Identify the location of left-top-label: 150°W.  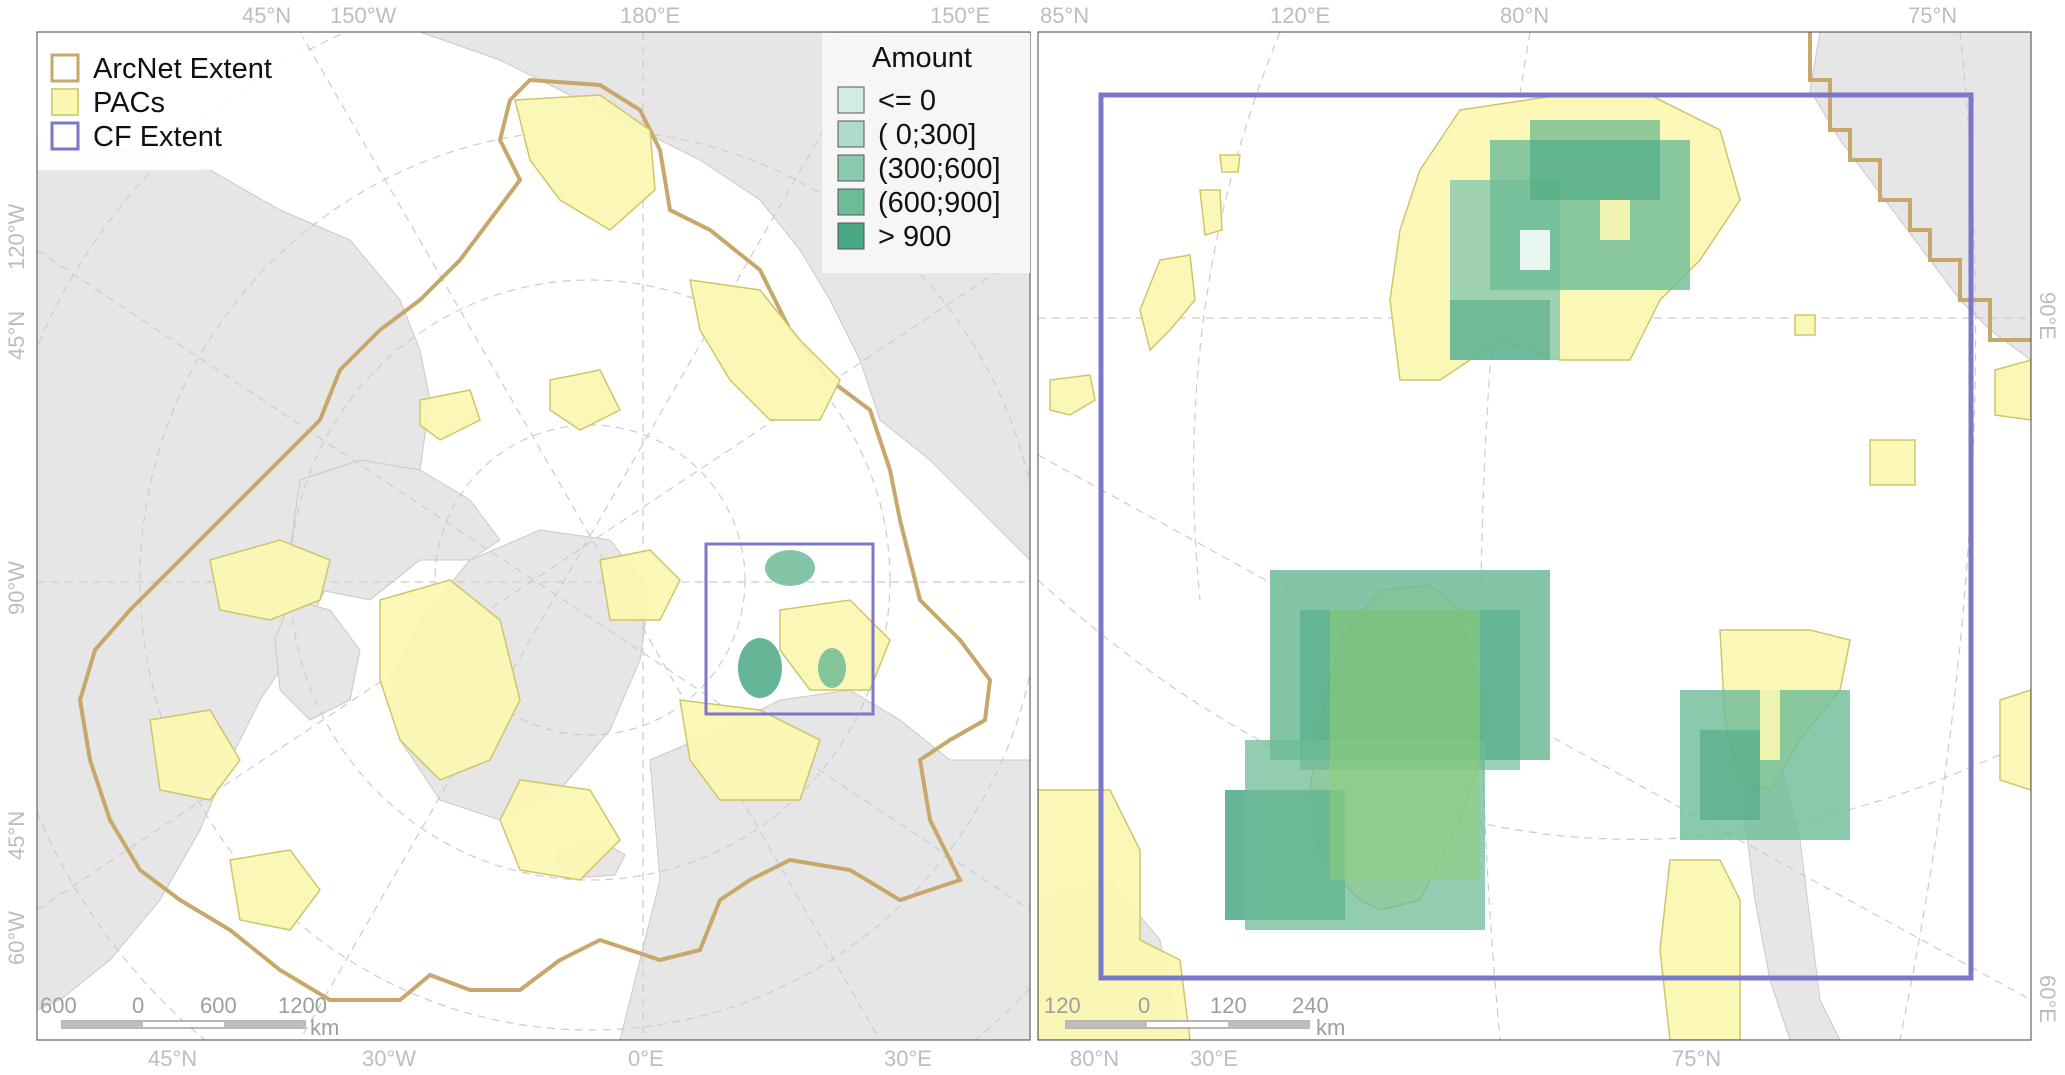
(363, 15).